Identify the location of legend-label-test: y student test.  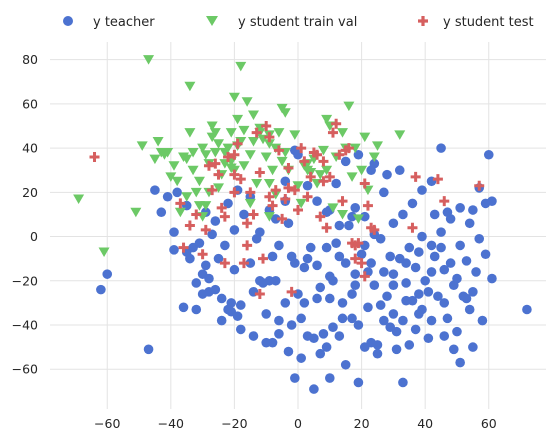
(488, 22).